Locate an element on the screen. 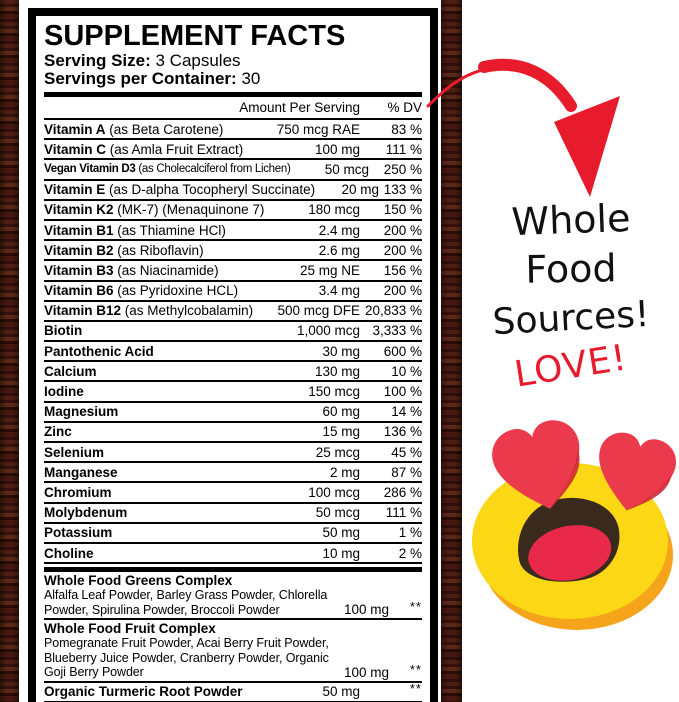 The width and height of the screenshot is (679, 702). nutrient-dv: 1 % is located at coordinates (410, 533).